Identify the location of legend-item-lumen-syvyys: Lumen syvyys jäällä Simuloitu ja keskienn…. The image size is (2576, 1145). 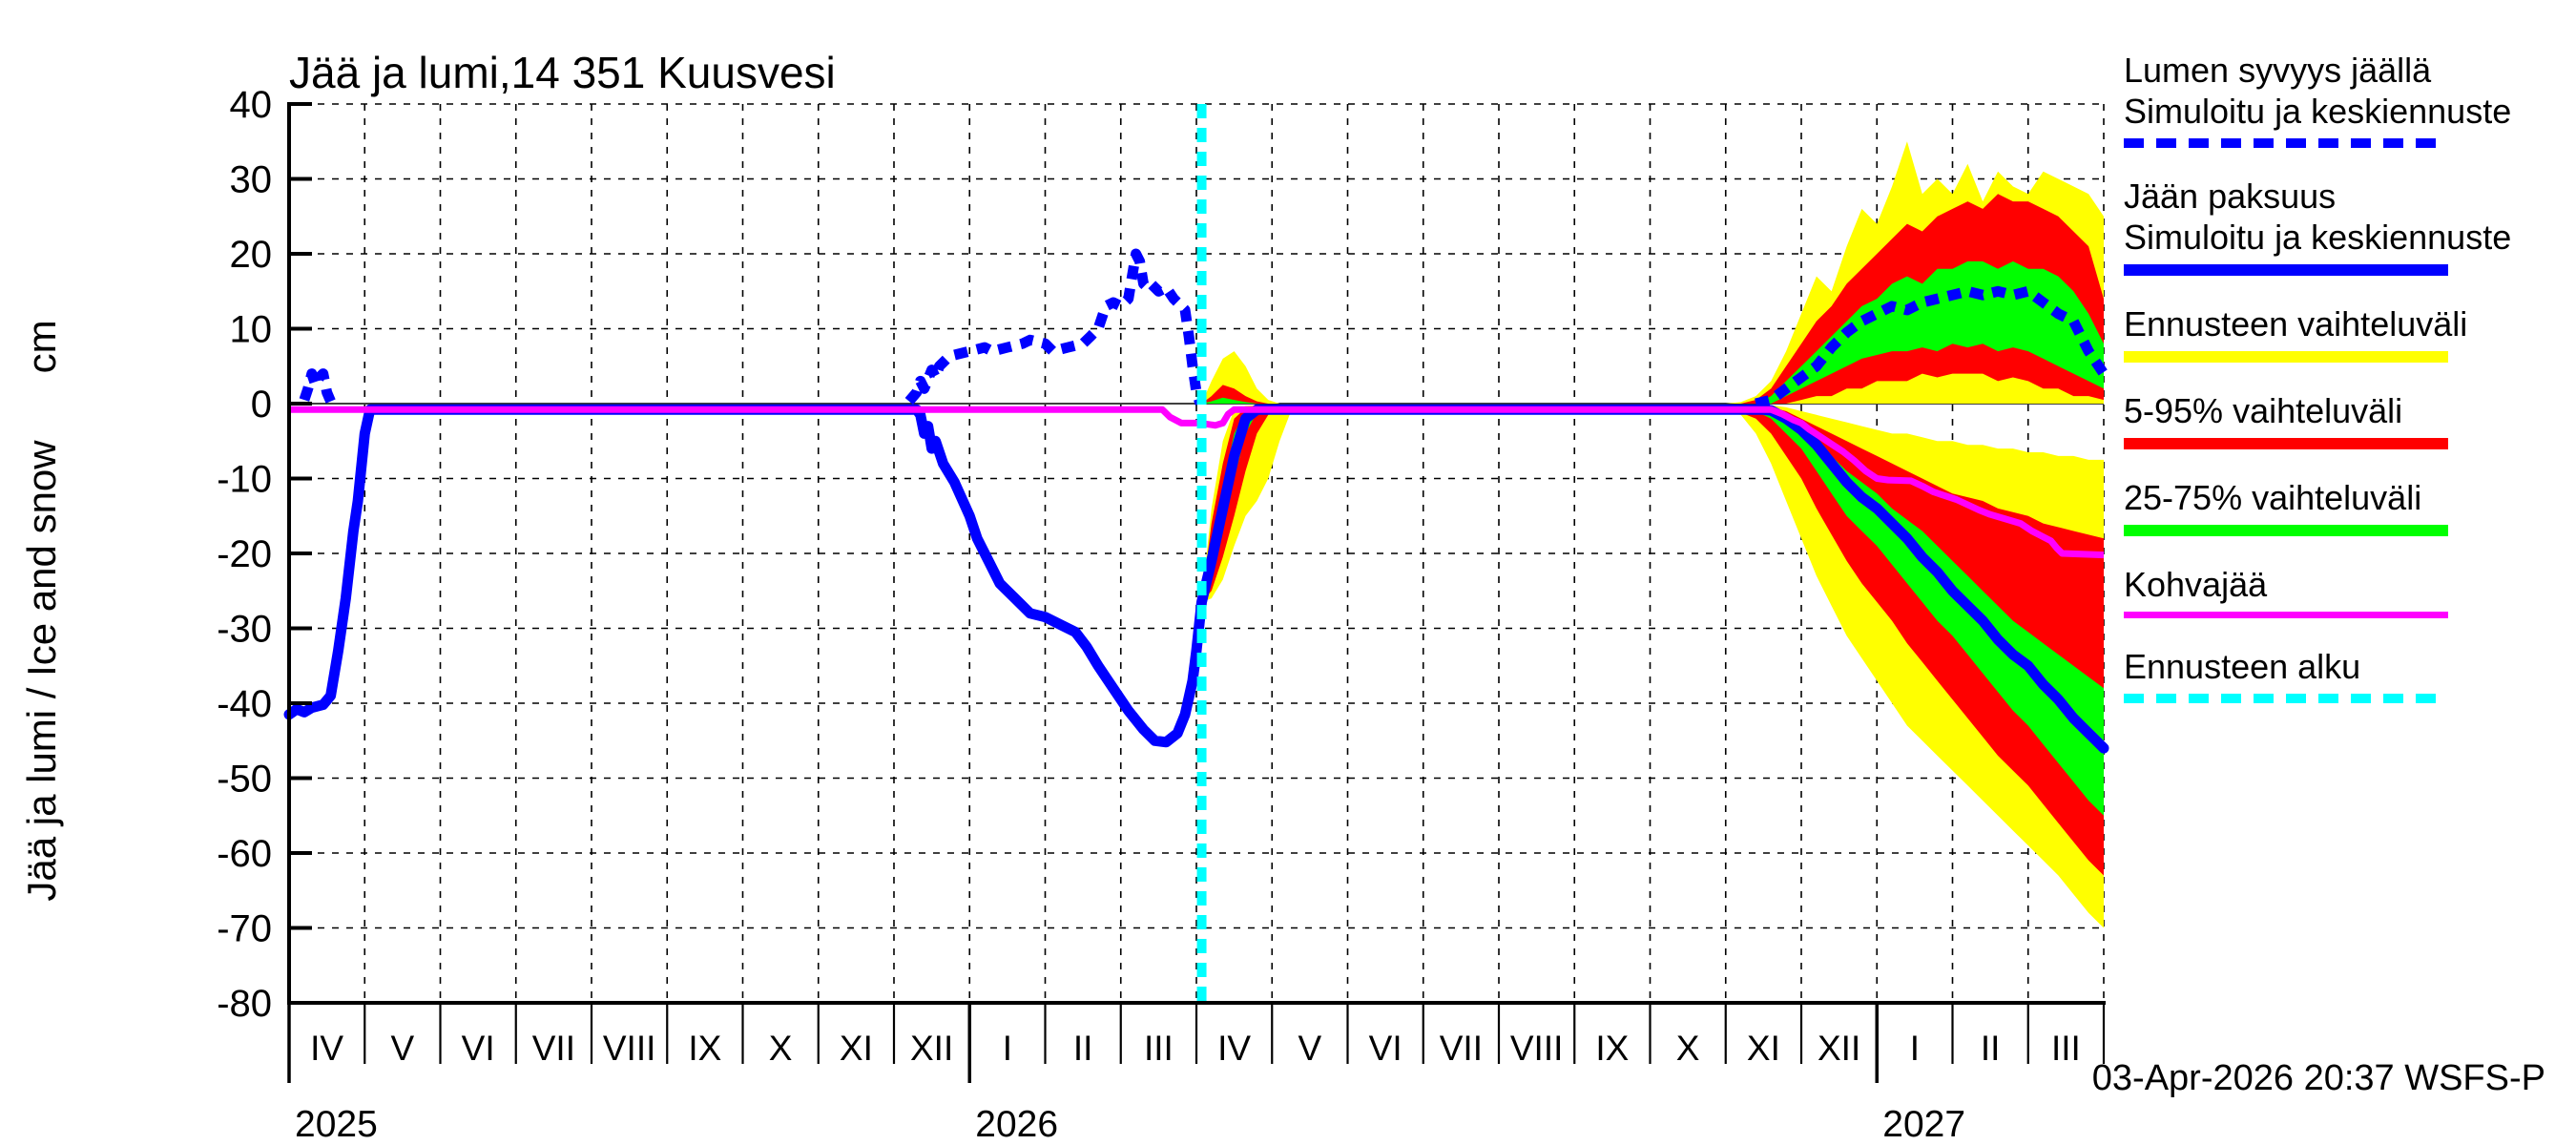
(2343, 103).